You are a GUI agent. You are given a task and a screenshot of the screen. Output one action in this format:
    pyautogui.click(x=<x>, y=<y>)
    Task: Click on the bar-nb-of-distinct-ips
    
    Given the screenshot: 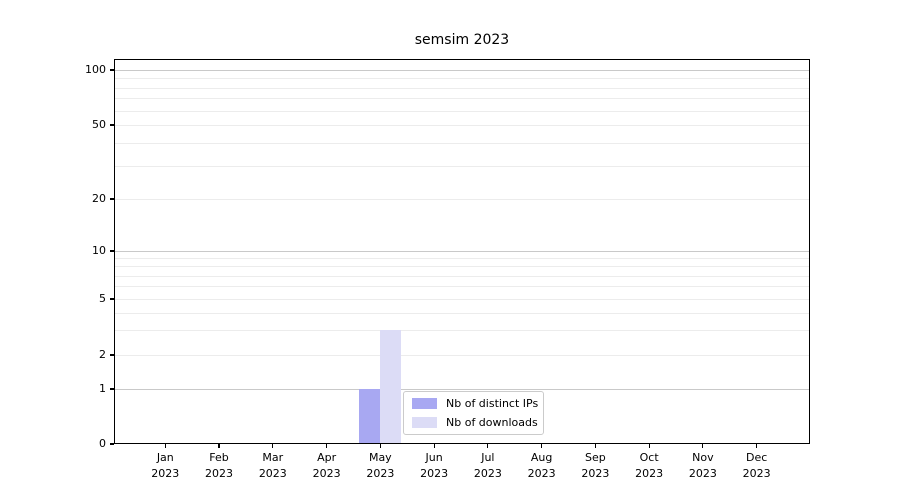 What is the action you would take?
    pyautogui.click(x=370, y=416)
    